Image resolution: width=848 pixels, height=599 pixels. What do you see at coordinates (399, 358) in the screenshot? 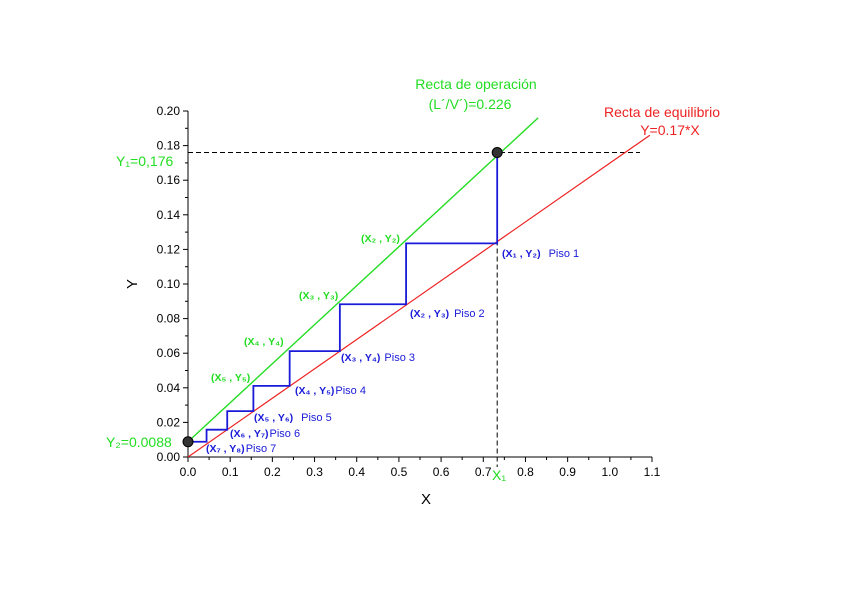
I see `stage-piso-3: Piso 3` at bounding box center [399, 358].